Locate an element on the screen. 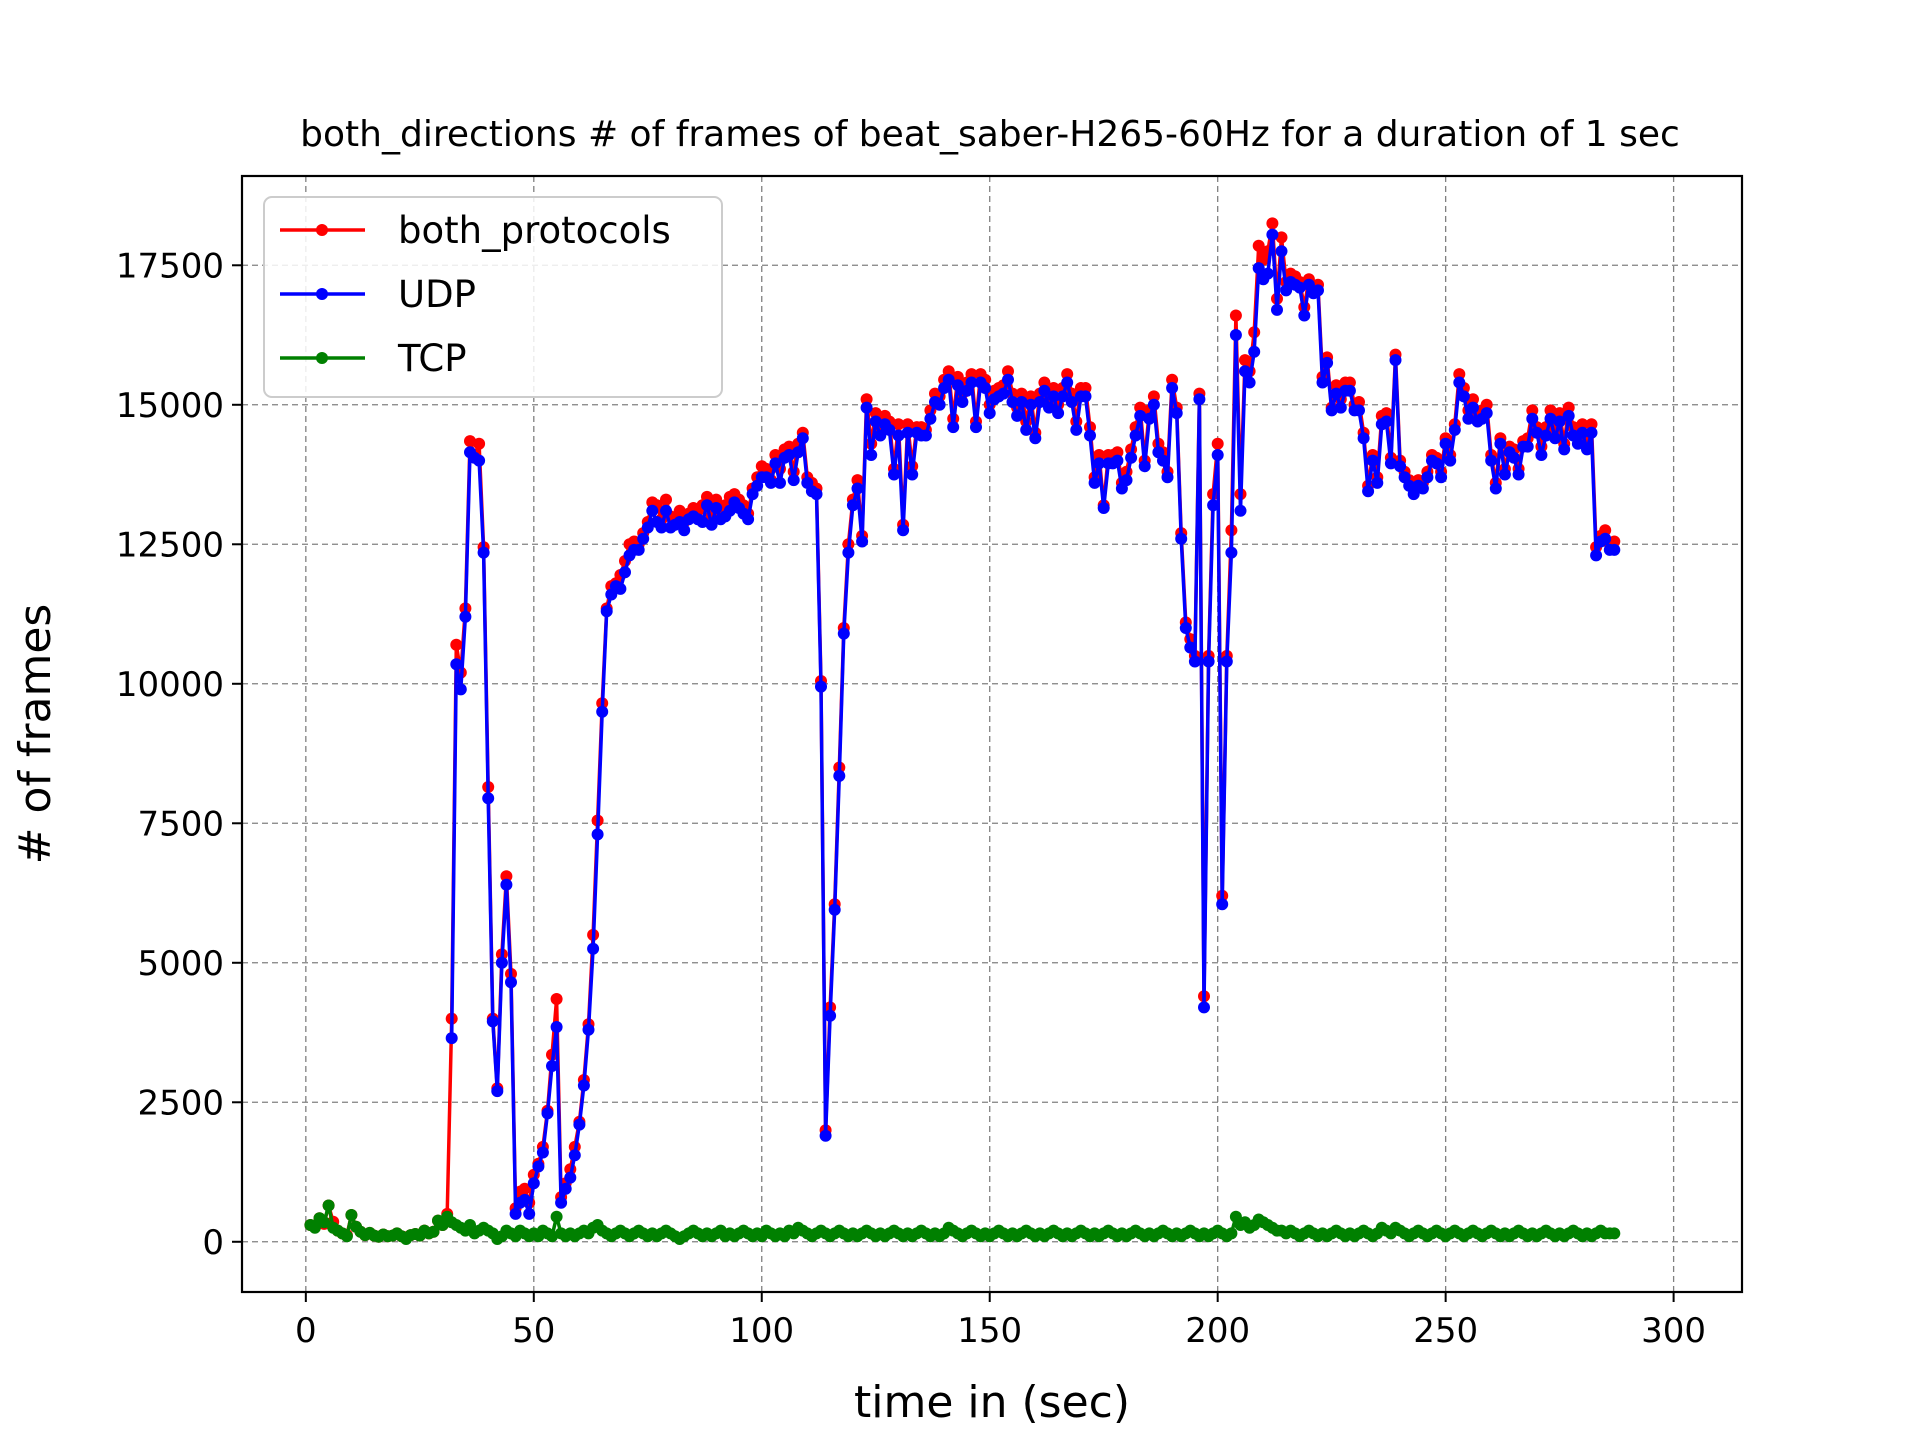 The height and width of the screenshot is (1440, 1920). x-tick-label: 300 is located at coordinates (1673, 1331).